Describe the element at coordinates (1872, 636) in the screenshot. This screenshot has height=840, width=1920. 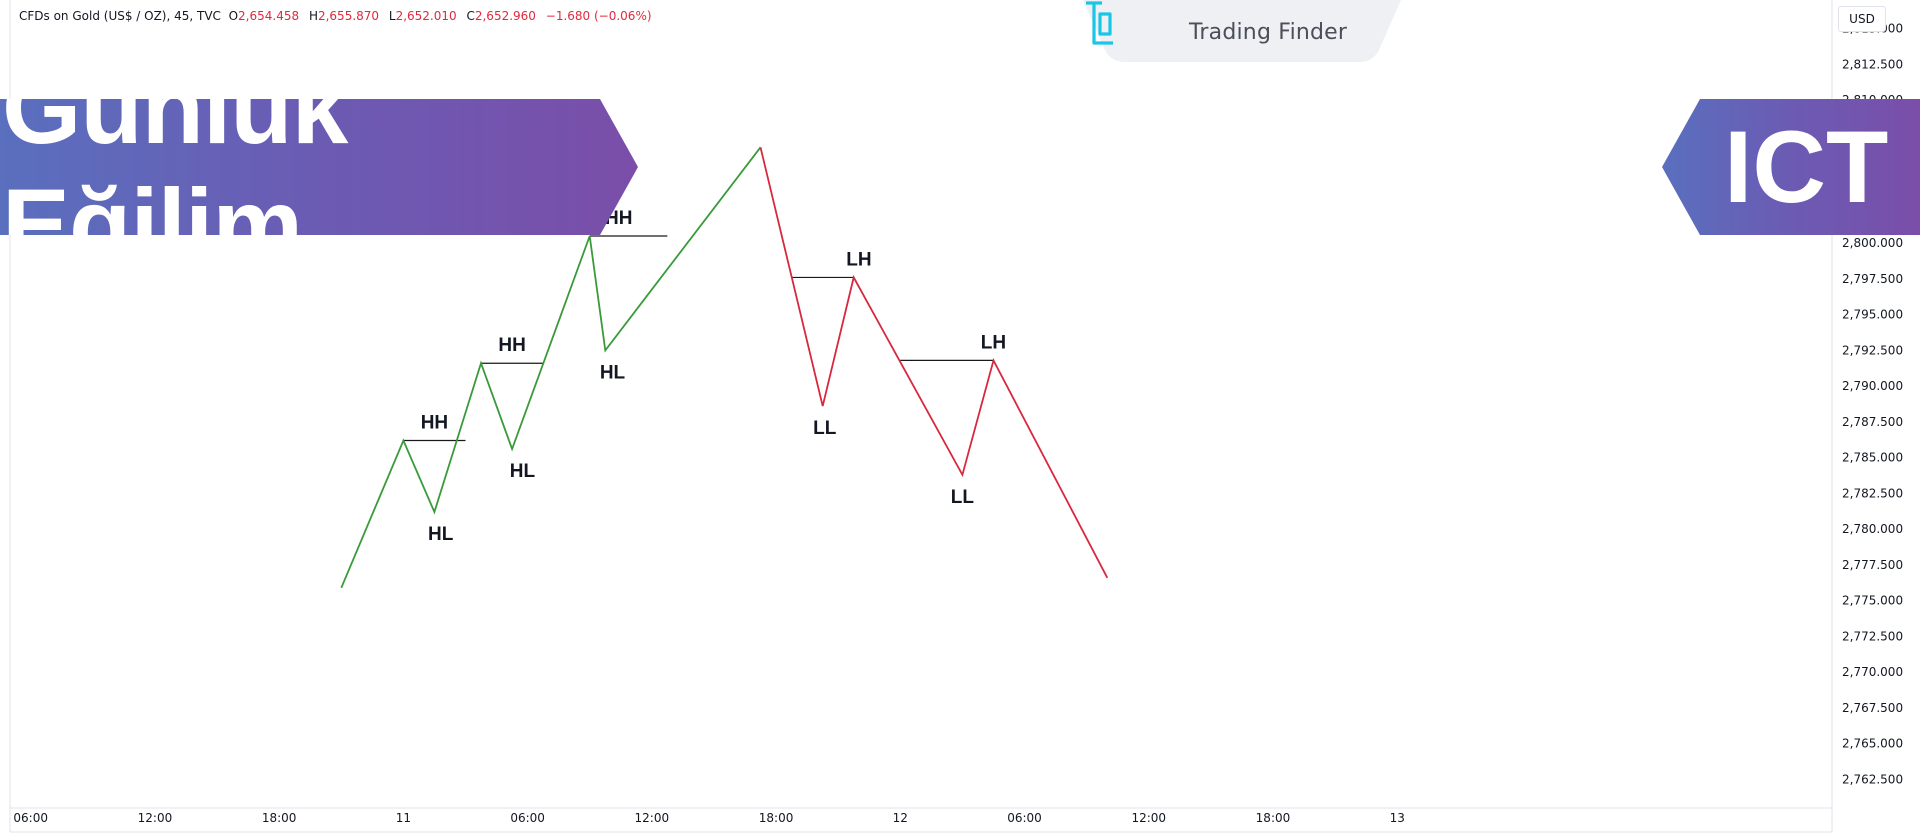
I see `price-tick-label: 2,772.500` at that location.